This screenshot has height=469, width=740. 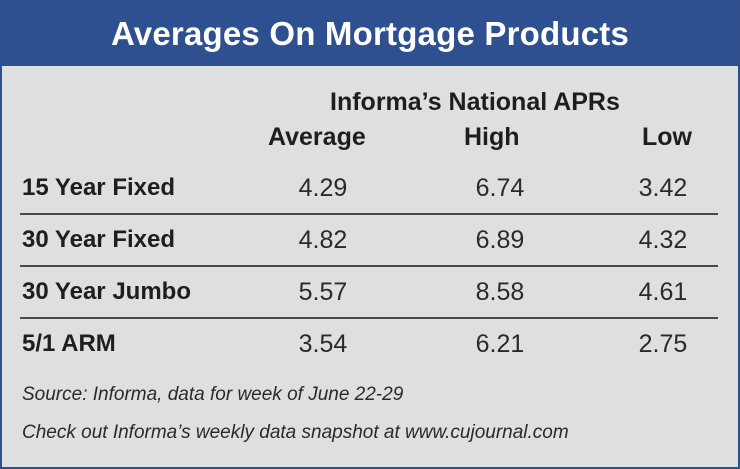 What do you see at coordinates (323, 292) in the screenshot?
I see `average-value: 5.57` at bounding box center [323, 292].